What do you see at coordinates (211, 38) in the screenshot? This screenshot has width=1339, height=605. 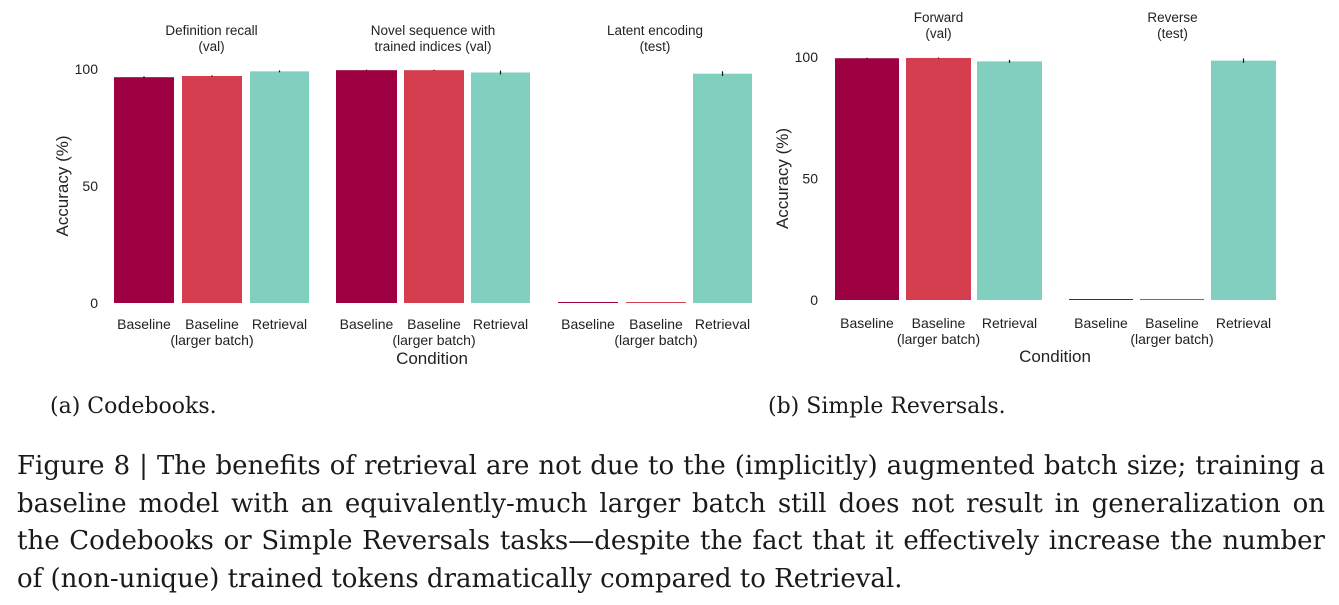 I see `panel-title: Definition recall (val)` at bounding box center [211, 38].